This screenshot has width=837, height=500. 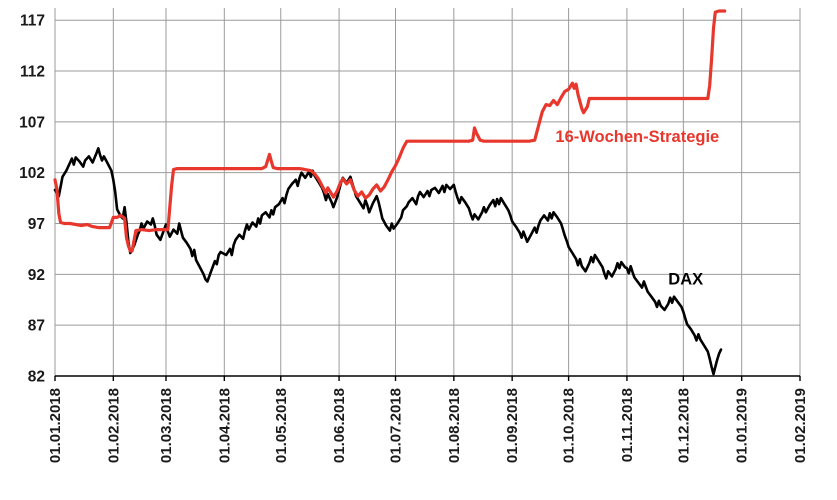 What do you see at coordinates (166, 425) in the screenshot?
I see `x-tick-label: 01.03.2018` at bounding box center [166, 425].